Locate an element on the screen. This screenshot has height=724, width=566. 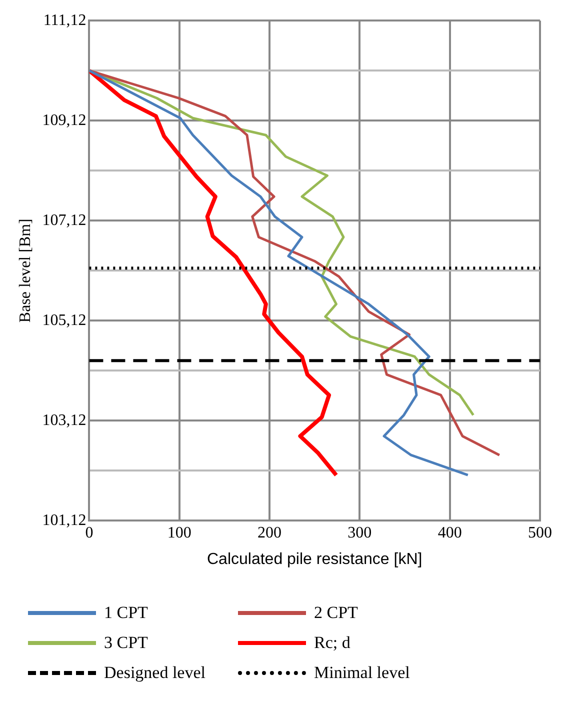
x-axis-title: Calculated pile resistance [kN] is located at coordinates (314, 559).